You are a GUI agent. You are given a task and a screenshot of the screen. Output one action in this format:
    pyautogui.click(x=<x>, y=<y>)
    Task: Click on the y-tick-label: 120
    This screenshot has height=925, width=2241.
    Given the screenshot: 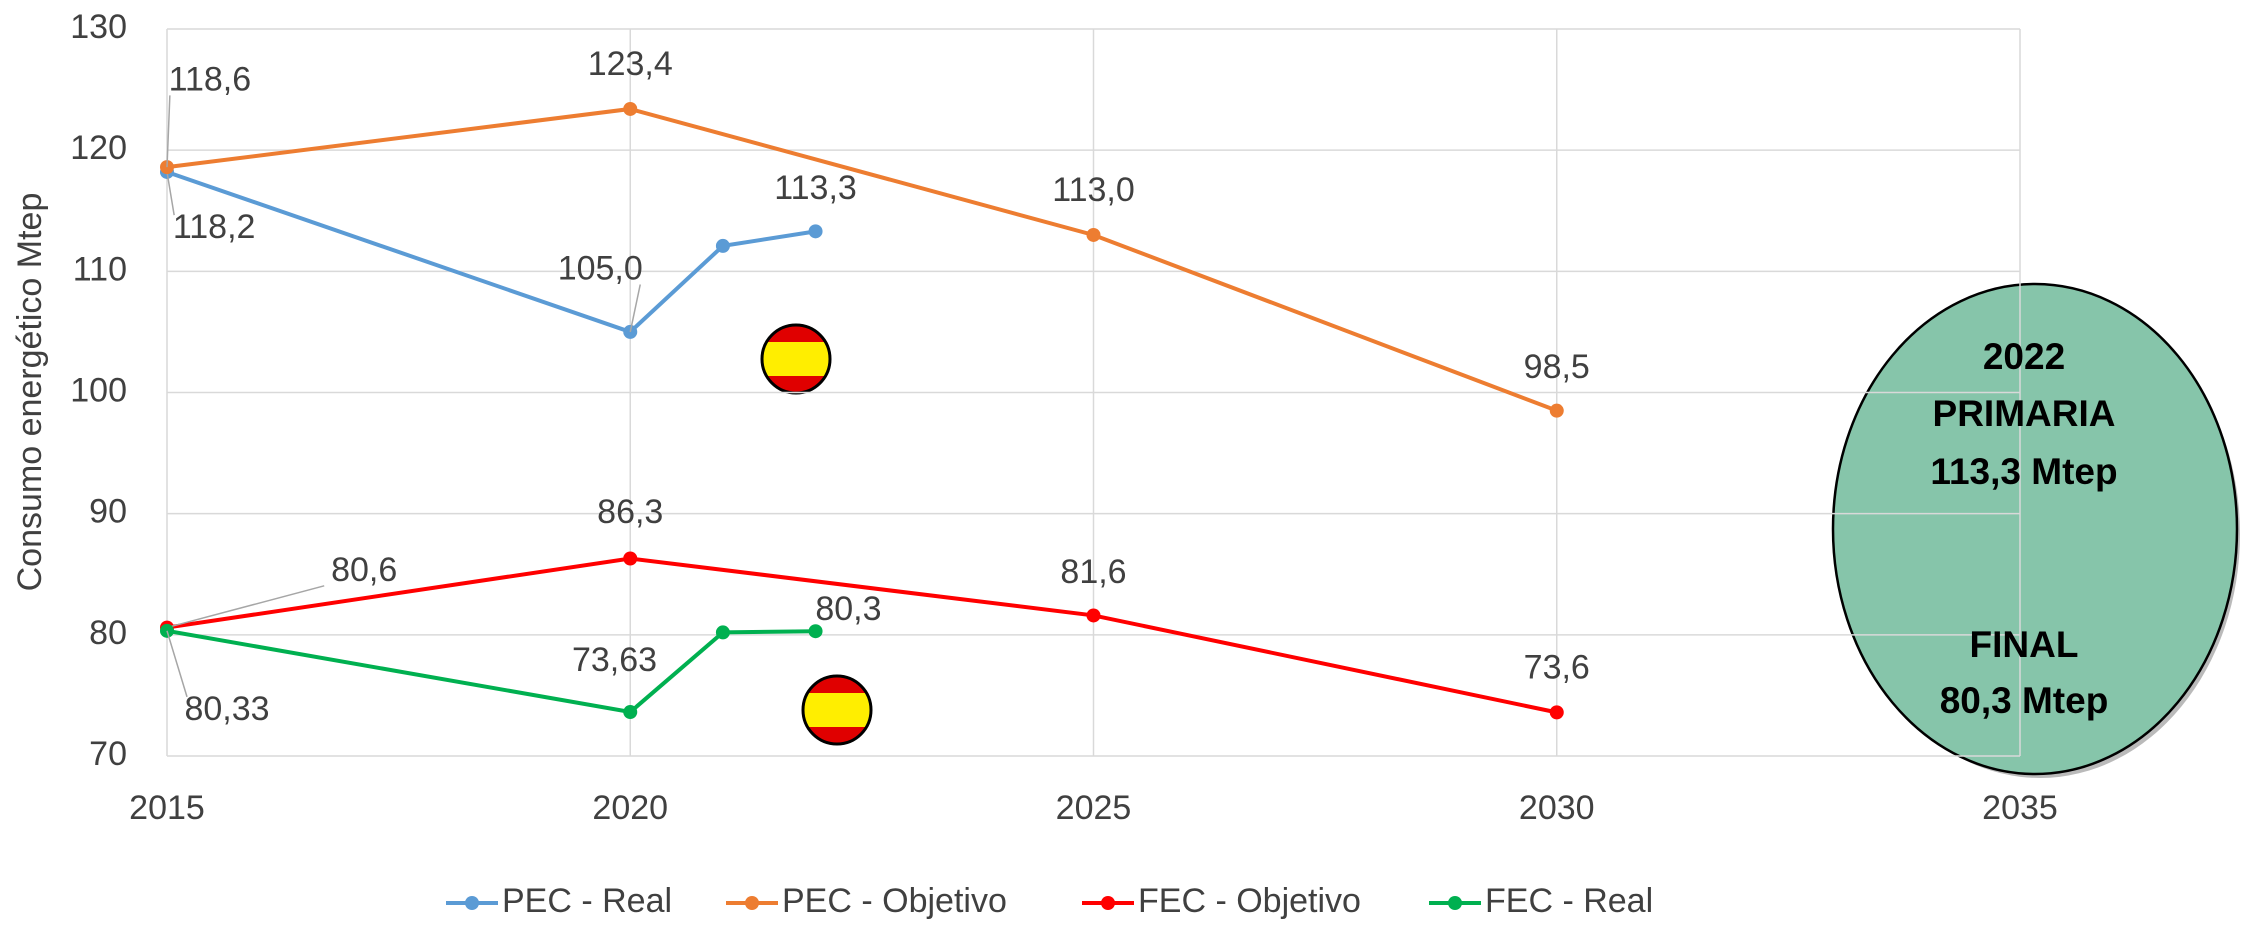 What is the action you would take?
    pyautogui.click(x=98, y=148)
    